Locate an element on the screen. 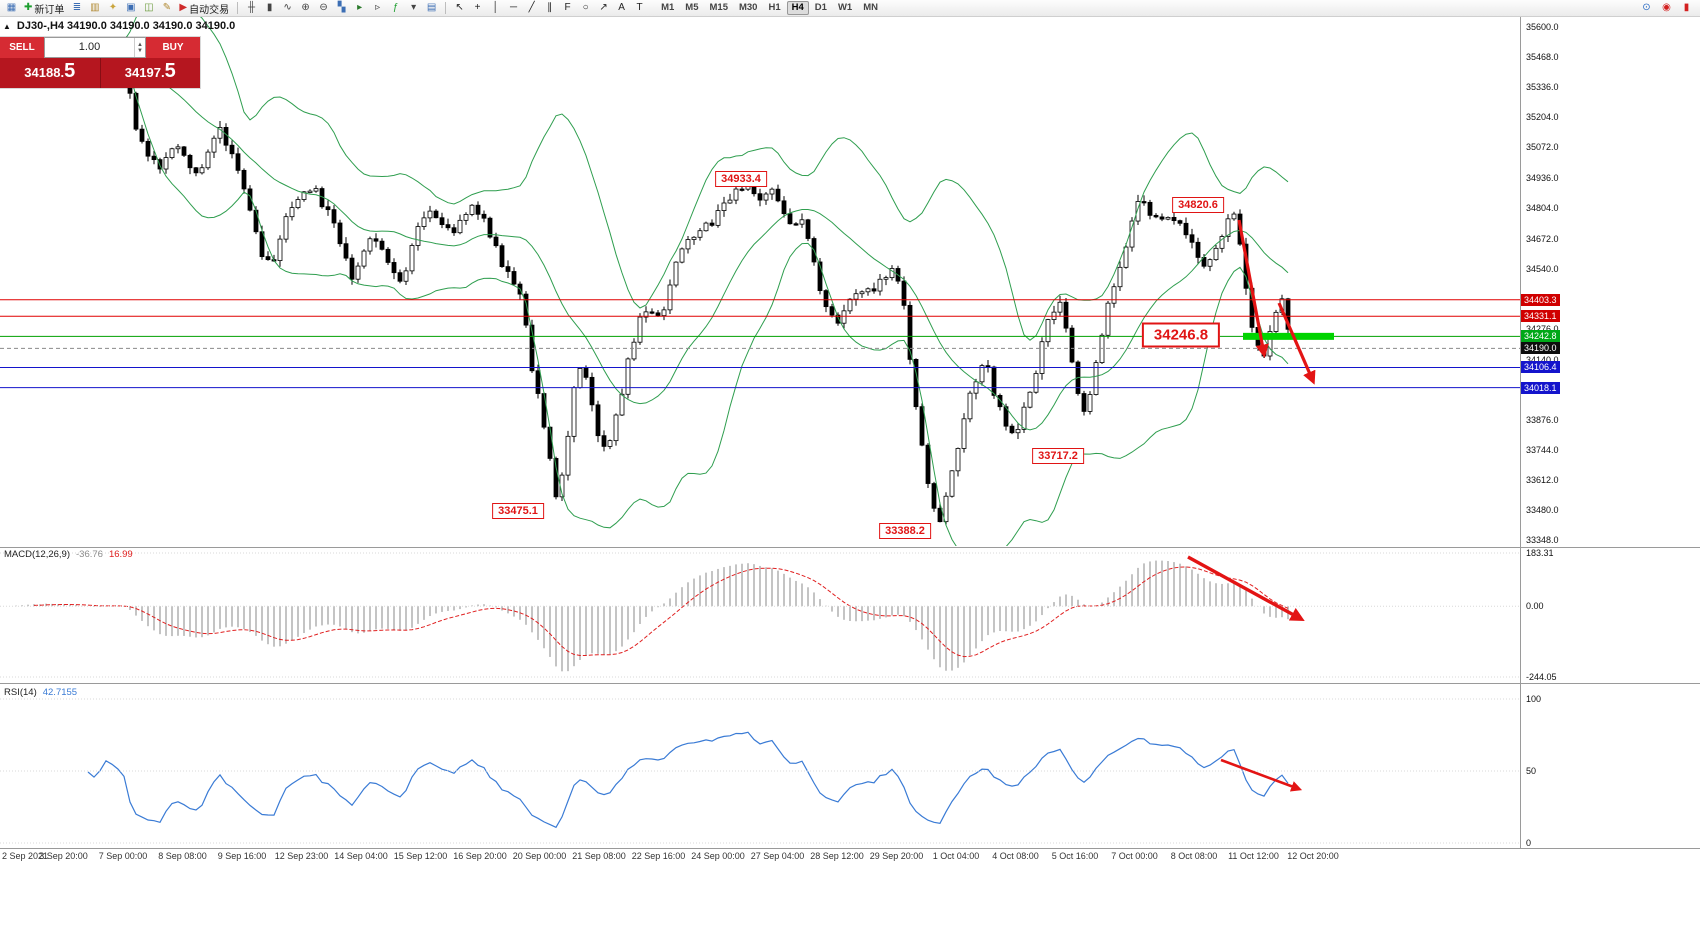 This screenshot has height=940, width=1700. time-axis-label: 15 Sep 12:00 is located at coordinates (420, 856).